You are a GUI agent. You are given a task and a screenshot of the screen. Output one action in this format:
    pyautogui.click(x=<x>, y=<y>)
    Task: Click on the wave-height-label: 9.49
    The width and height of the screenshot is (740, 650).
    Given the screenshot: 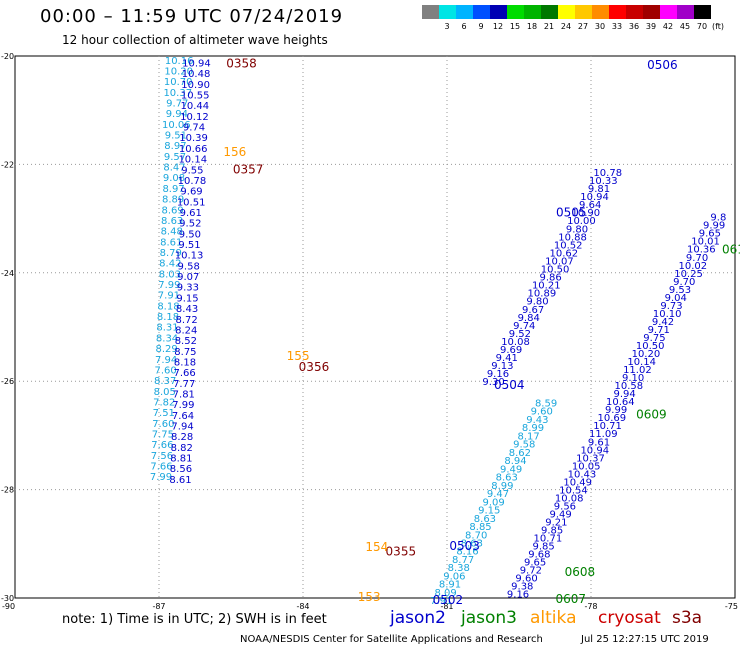 What is the action you would take?
    pyautogui.click(x=511, y=469)
    